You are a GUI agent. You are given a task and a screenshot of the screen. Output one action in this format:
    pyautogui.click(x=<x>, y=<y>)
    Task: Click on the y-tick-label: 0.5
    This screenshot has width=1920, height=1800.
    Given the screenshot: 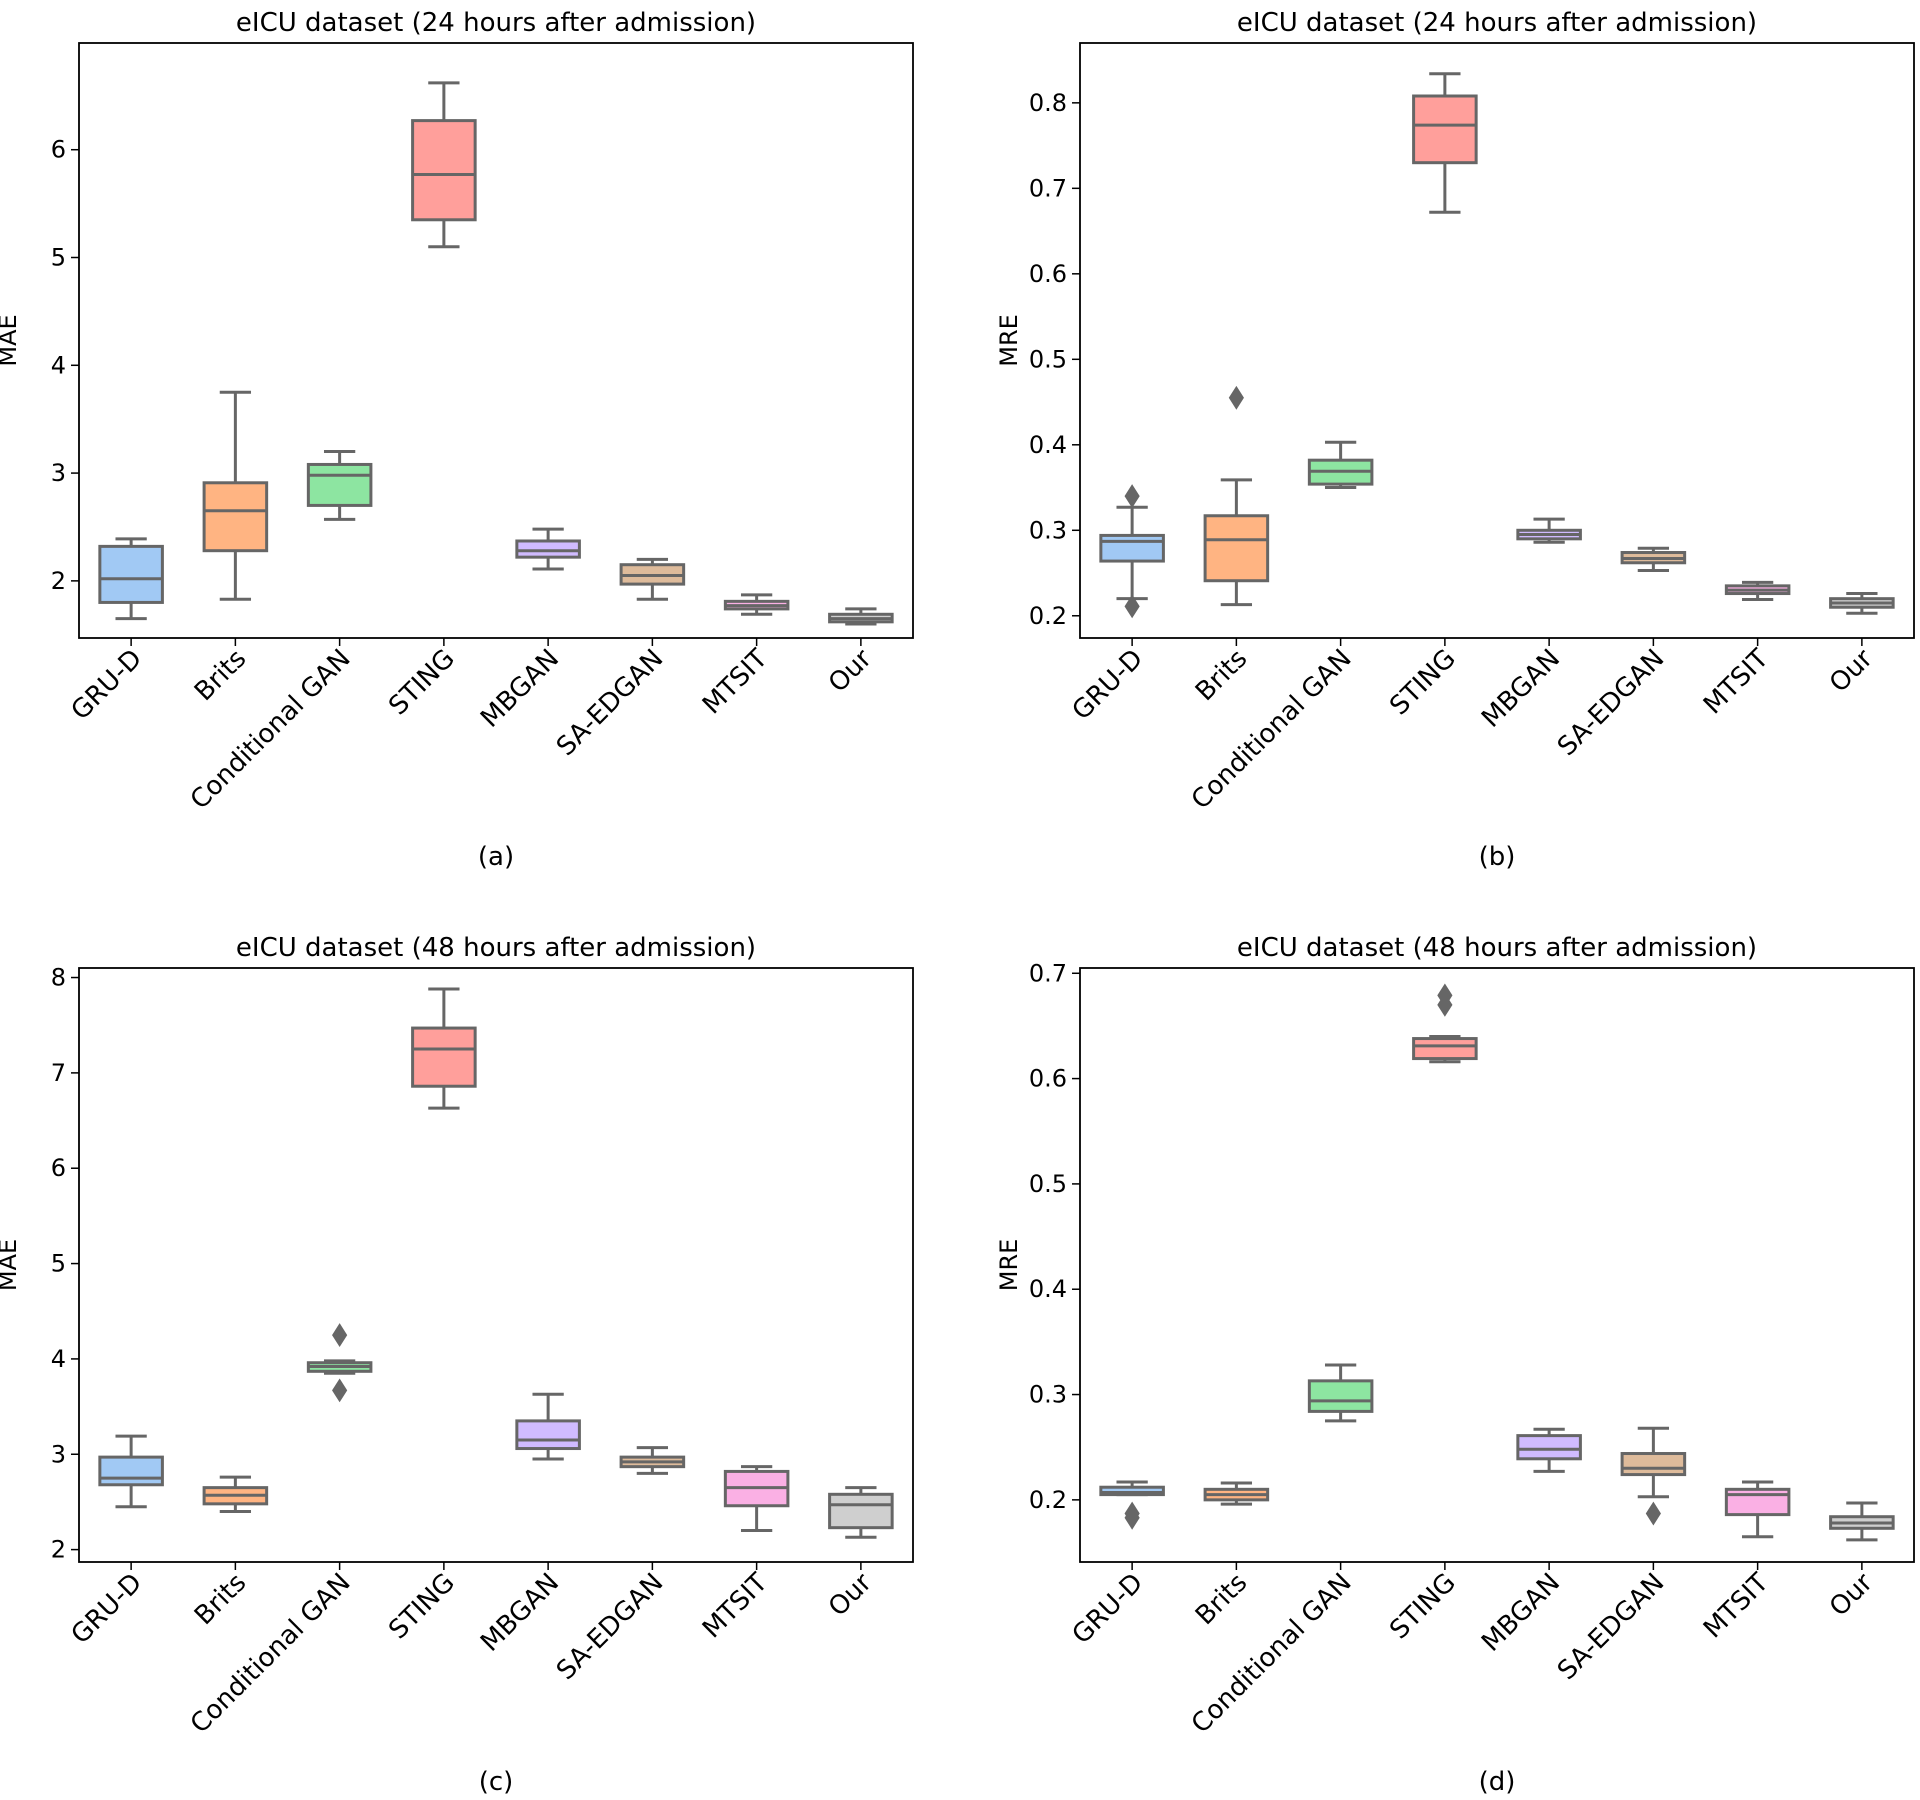 What is the action you would take?
    pyautogui.click(x=1048, y=1184)
    